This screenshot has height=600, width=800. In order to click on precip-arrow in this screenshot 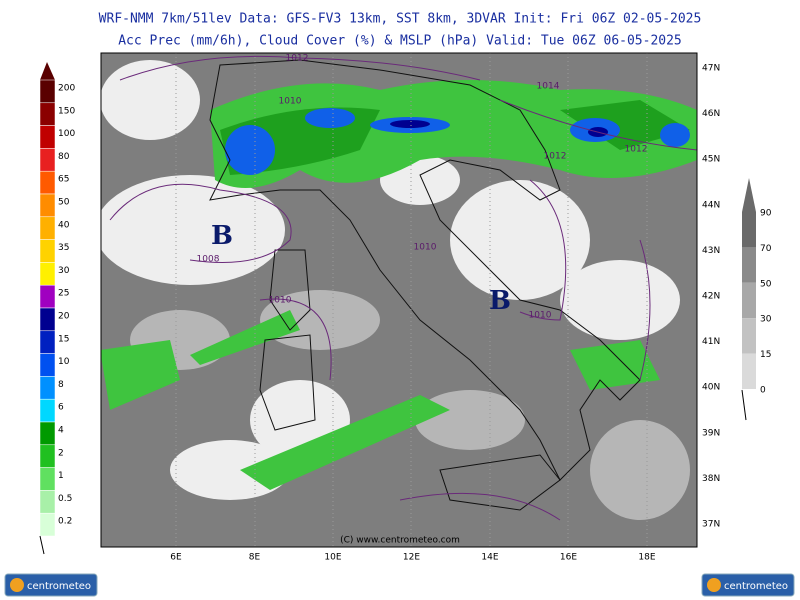, I will do `click(47, 71)`.